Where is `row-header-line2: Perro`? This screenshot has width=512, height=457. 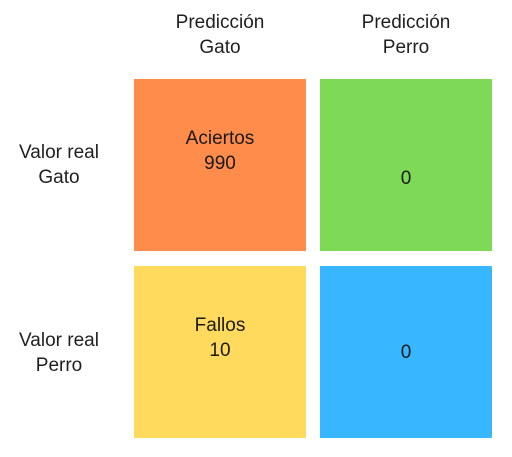
row-header-line2: Perro is located at coordinates (59, 365).